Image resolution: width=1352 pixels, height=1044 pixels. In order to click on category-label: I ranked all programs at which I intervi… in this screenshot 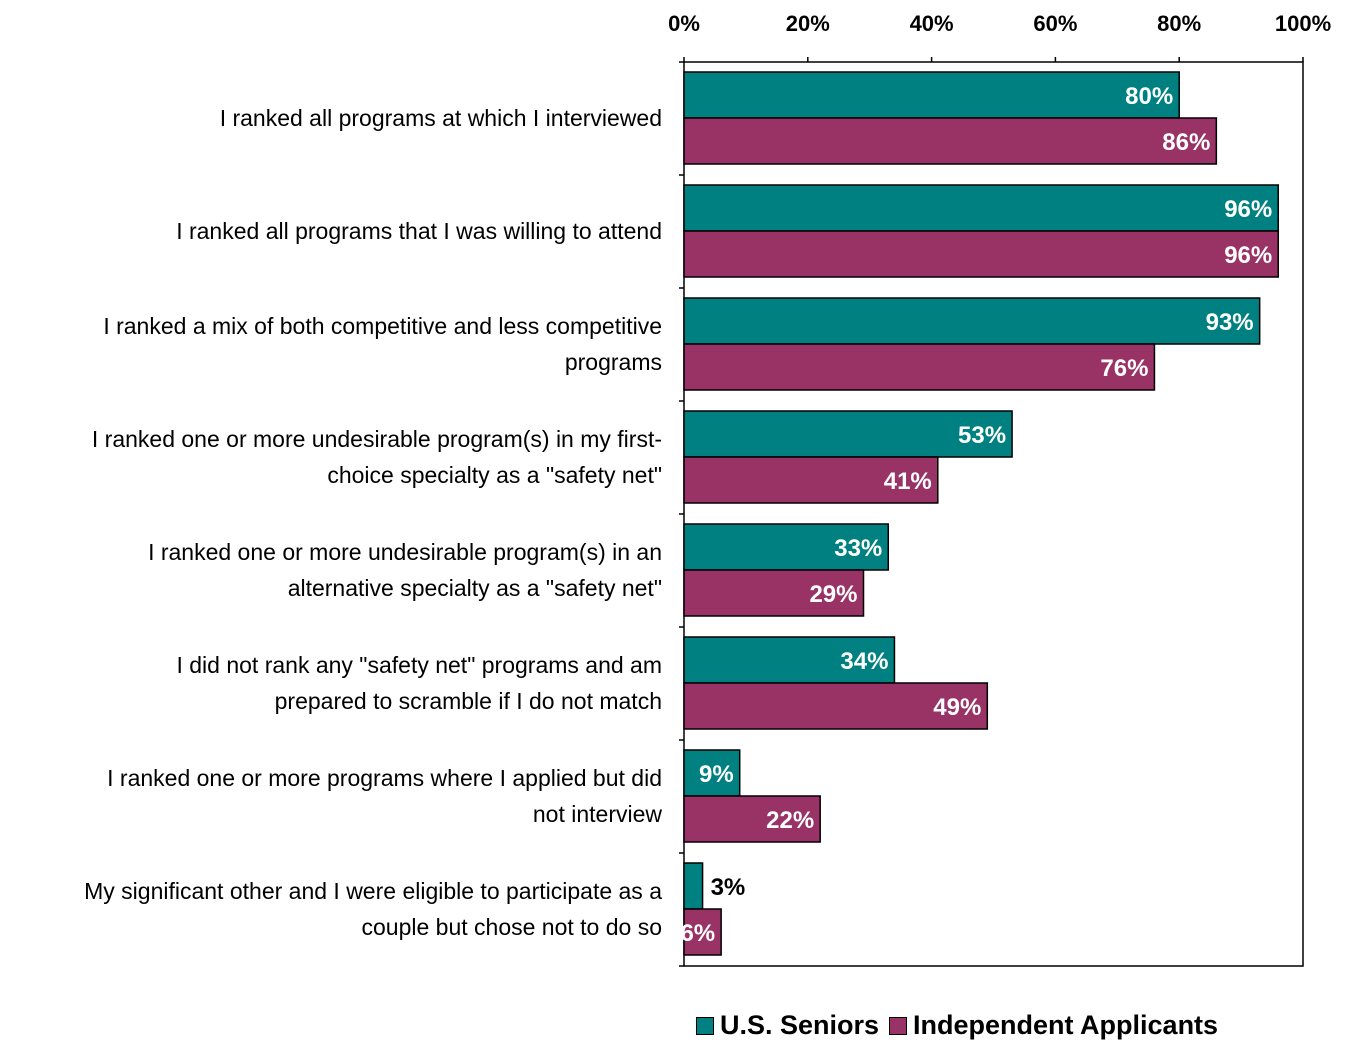, I will do `click(441, 118)`.